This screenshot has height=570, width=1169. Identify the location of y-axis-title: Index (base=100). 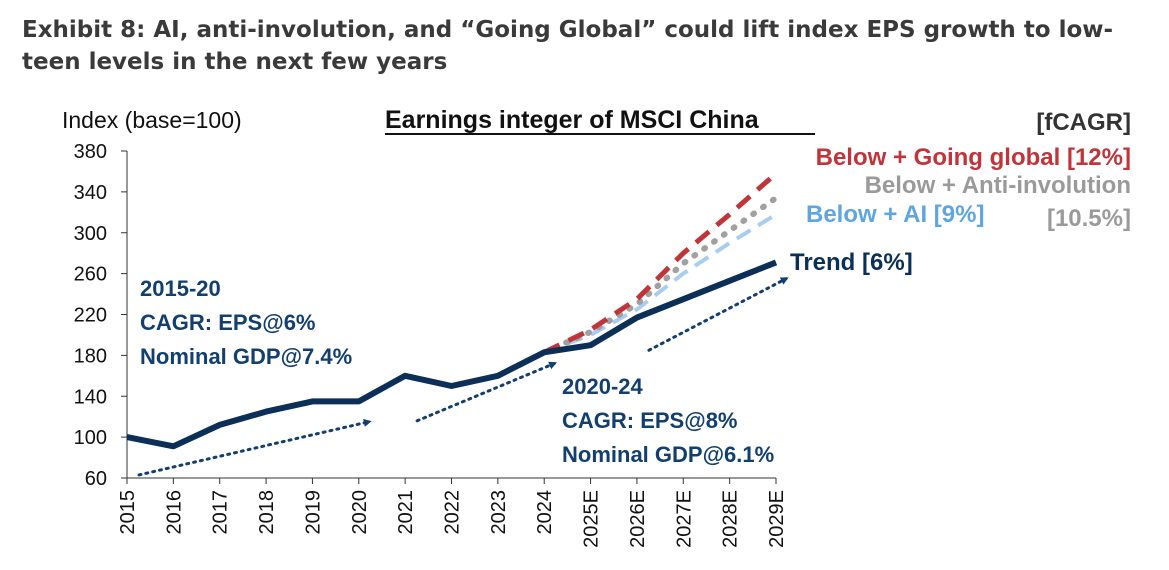
(152, 120).